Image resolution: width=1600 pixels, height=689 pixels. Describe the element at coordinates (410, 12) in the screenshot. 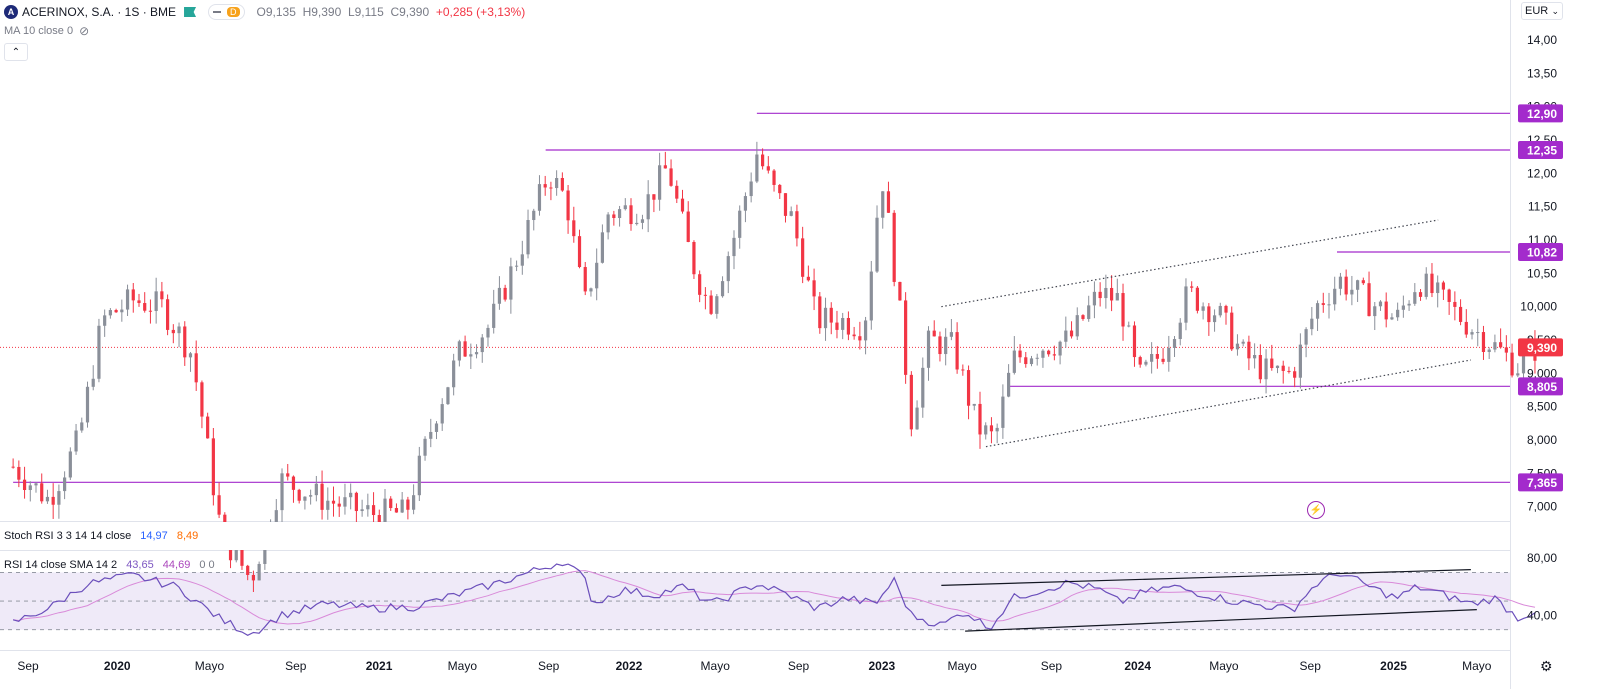

I see `close-value: C9,390` at that location.